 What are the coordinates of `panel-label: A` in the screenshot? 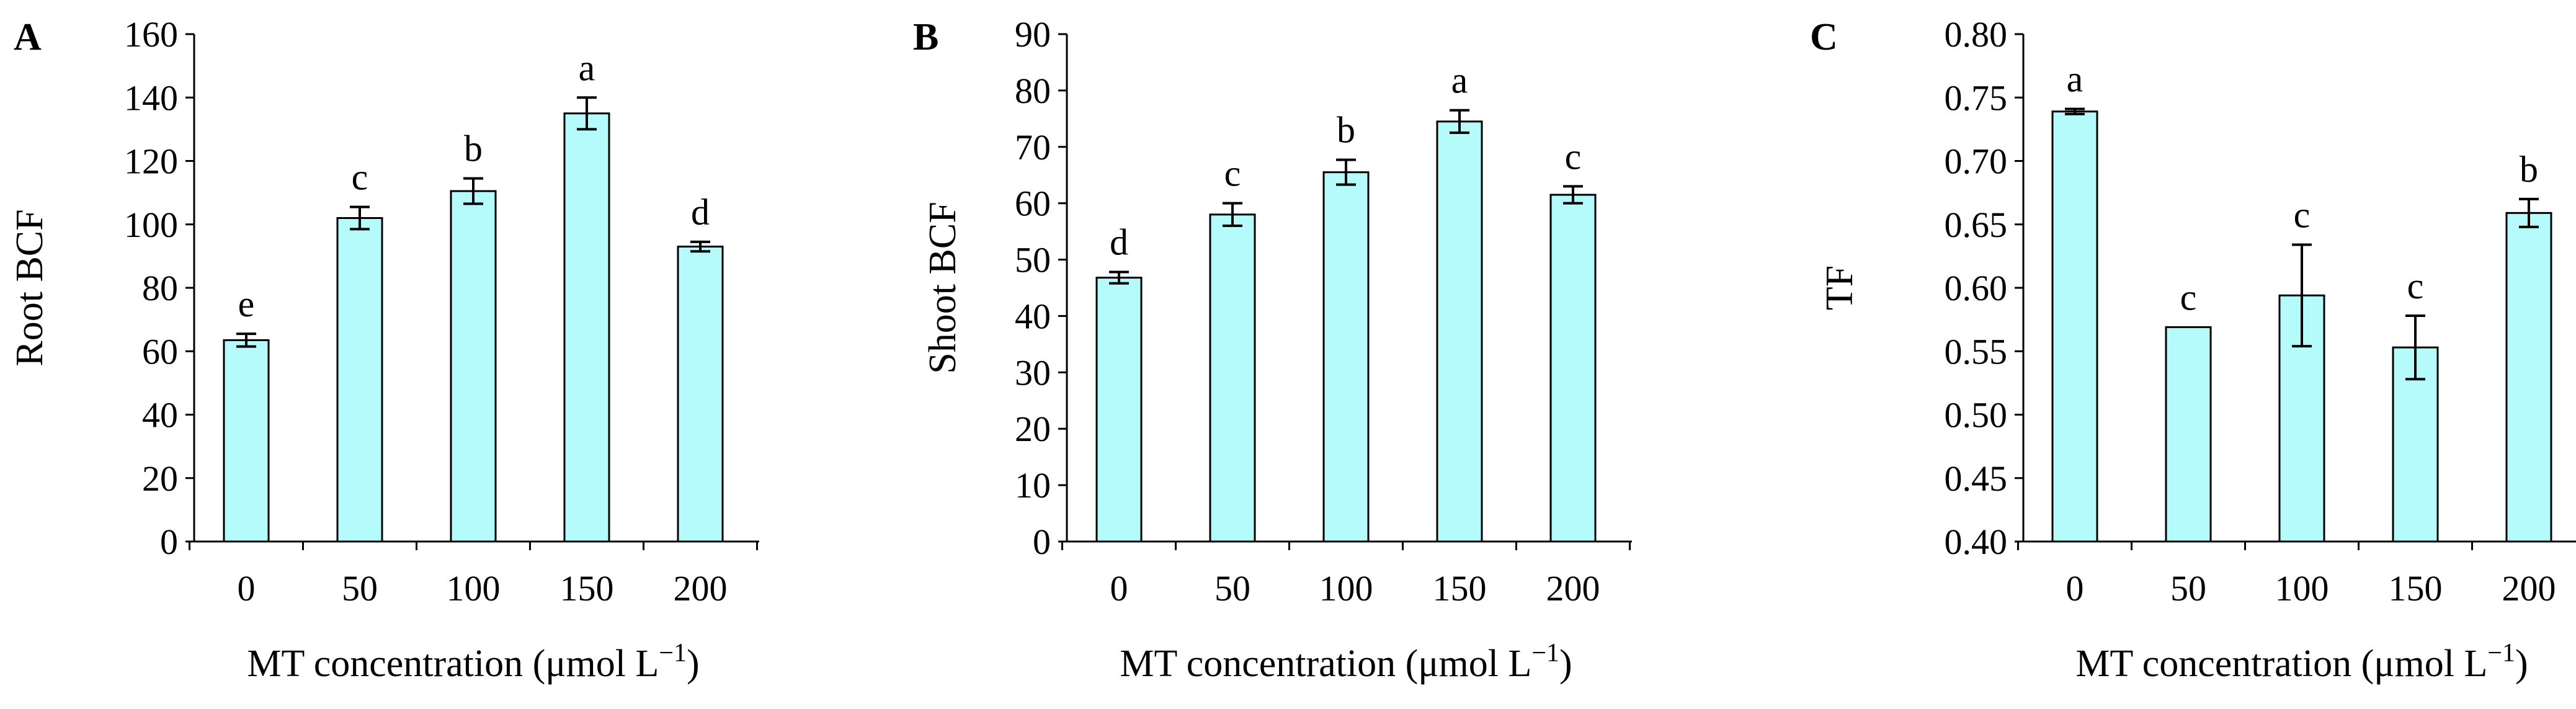 It's located at (28, 37).